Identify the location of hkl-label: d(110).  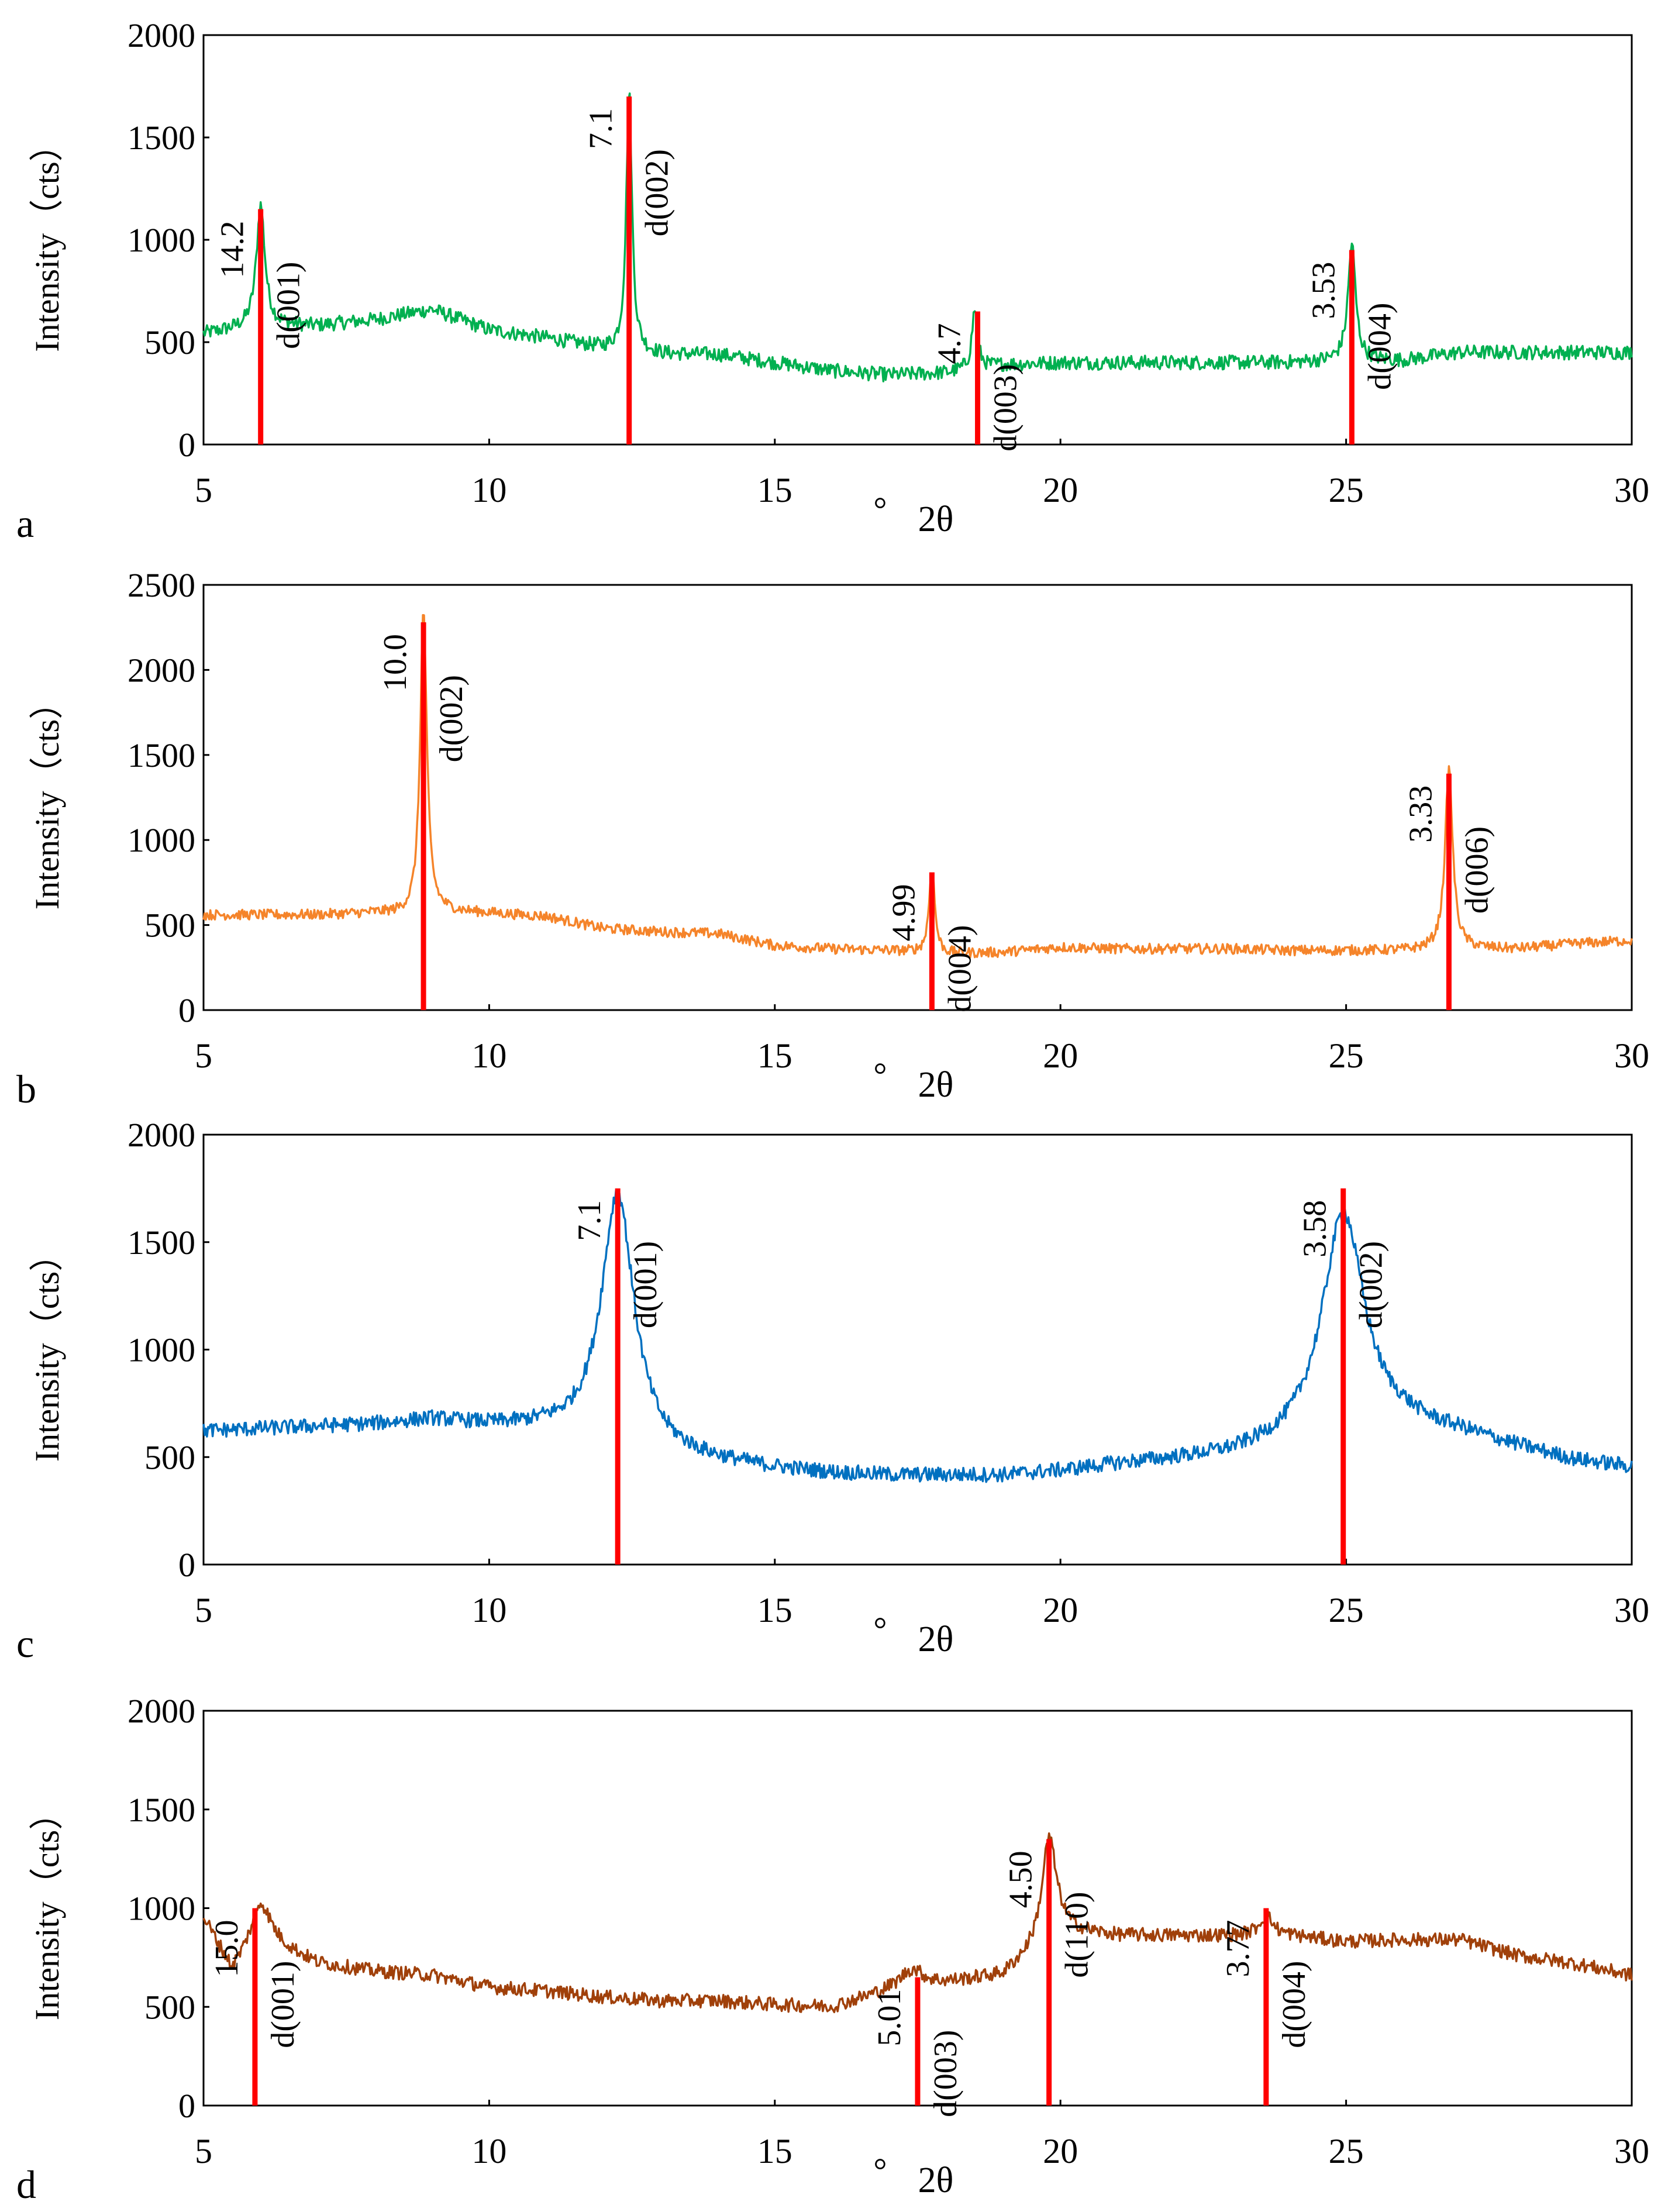
(1077, 1934).